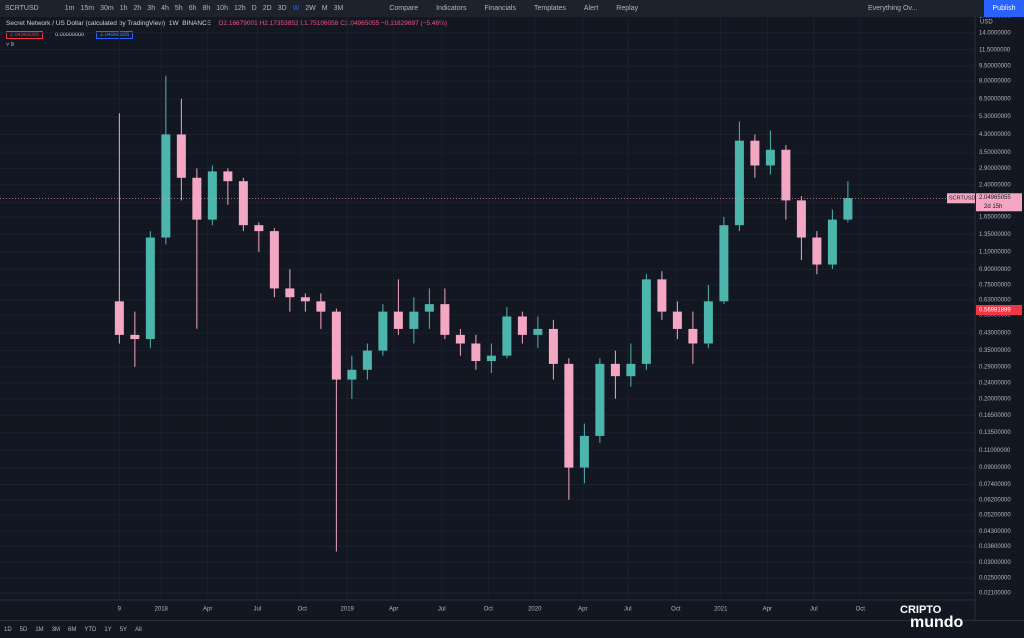  I want to click on toolbar-button: Replay, so click(627, 8).